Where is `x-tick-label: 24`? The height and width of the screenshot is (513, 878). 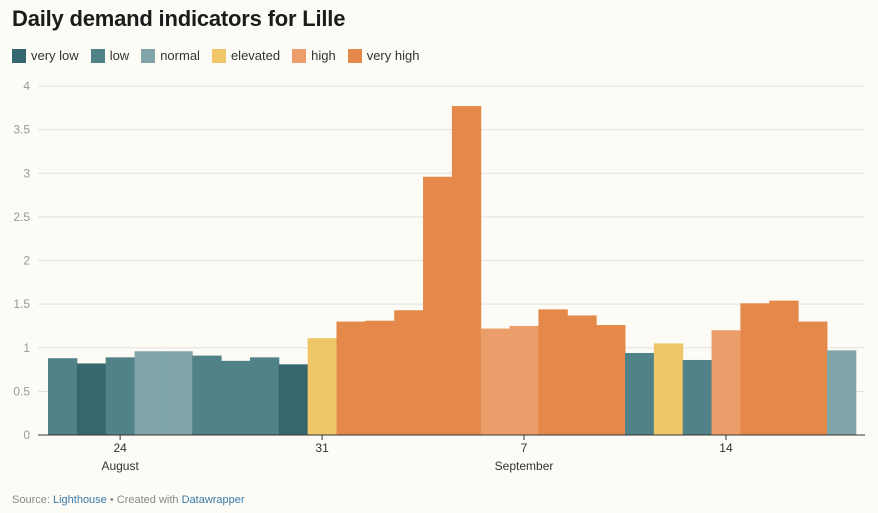 x-tick-label: 24 is located at coordinates (120, 448).